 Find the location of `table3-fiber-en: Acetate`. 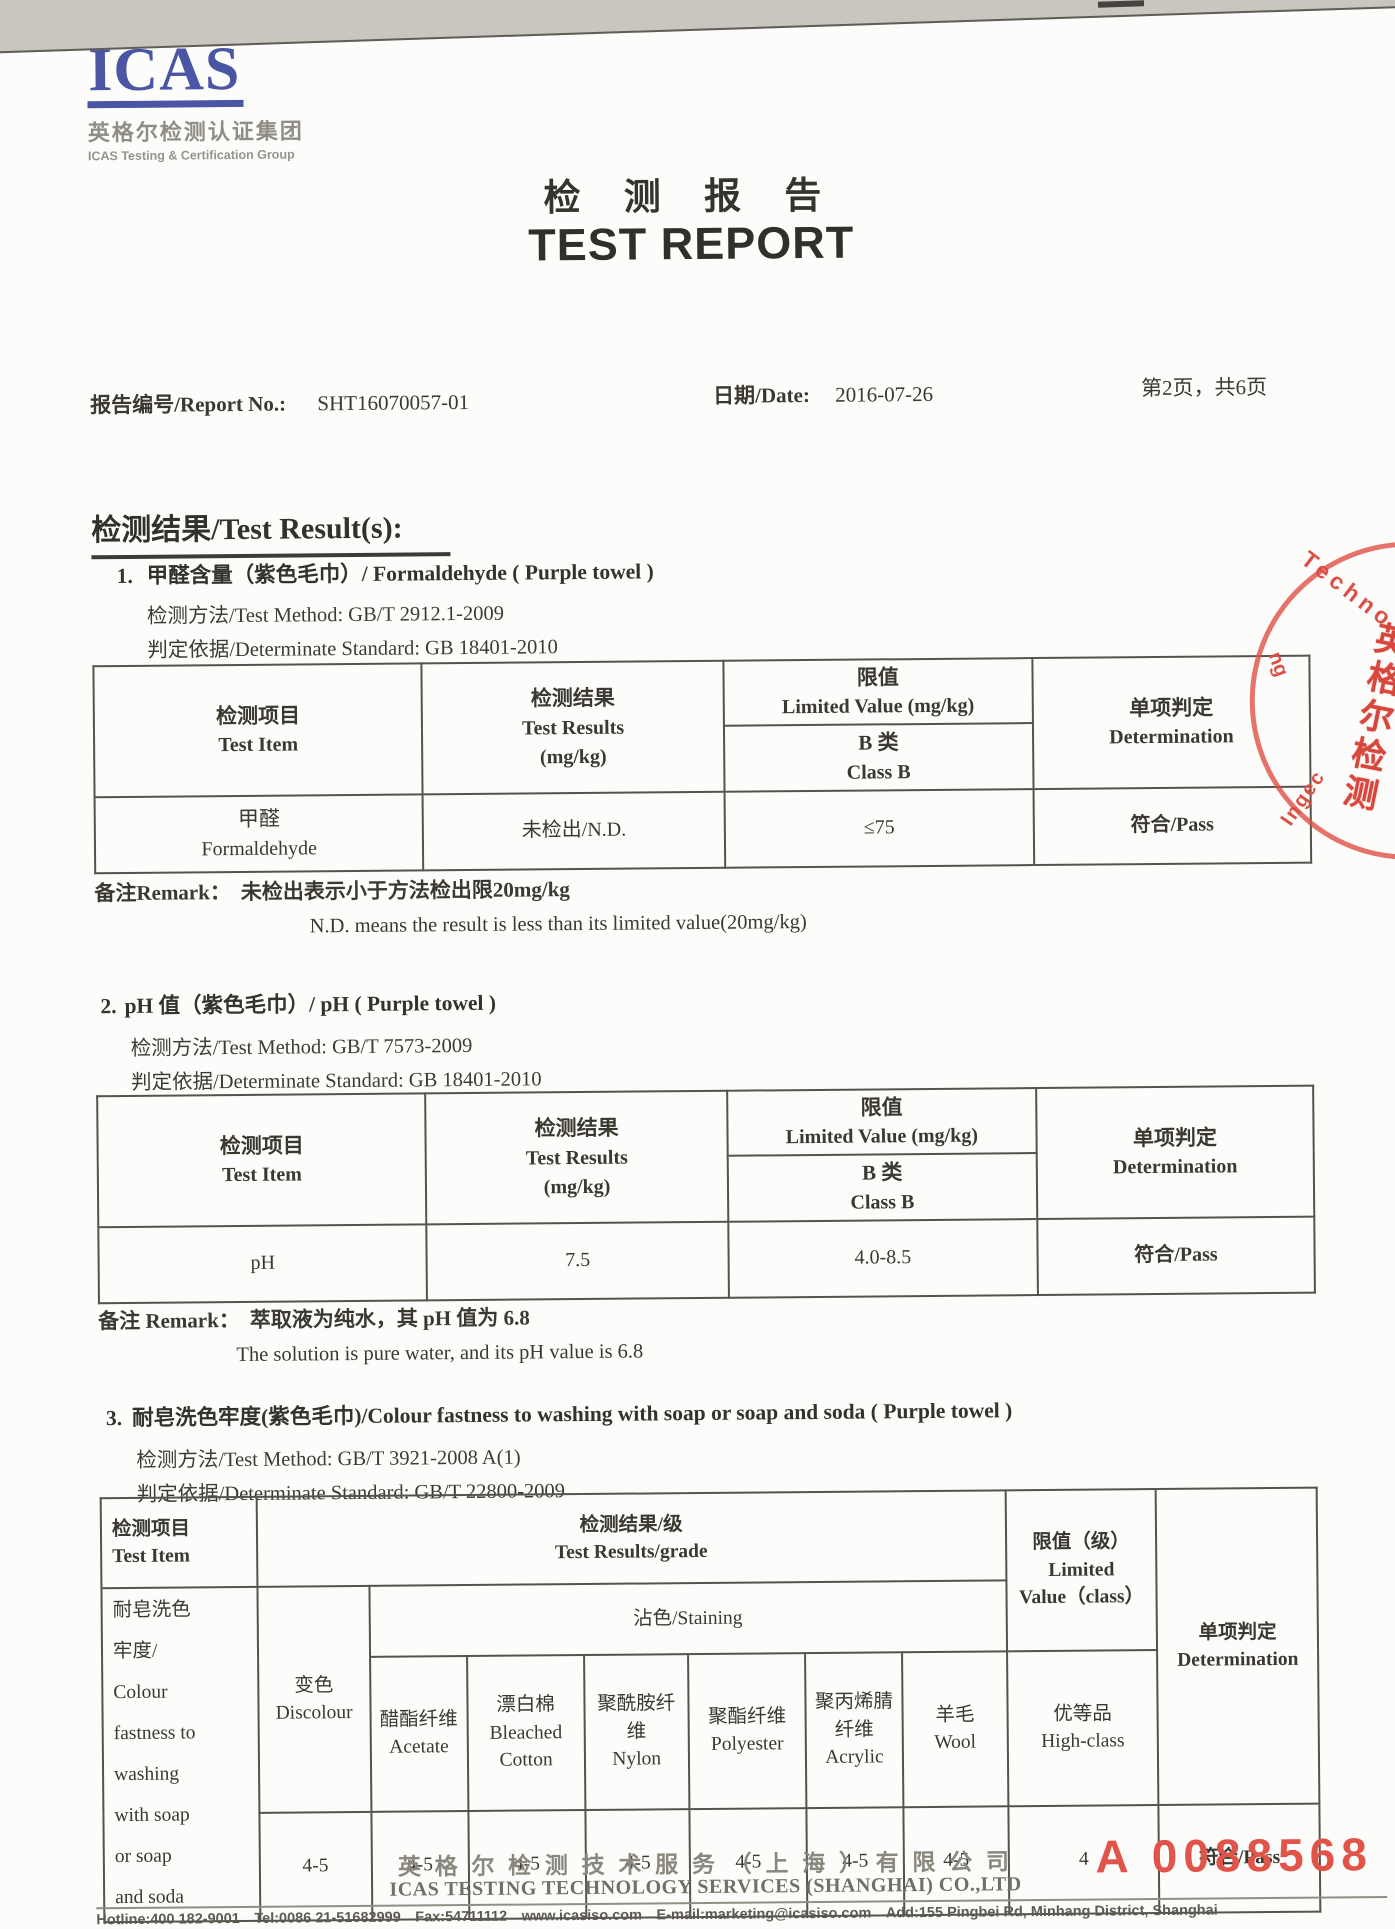

table3-fiber-en: Acetate is located at coordinates (419, 1747).